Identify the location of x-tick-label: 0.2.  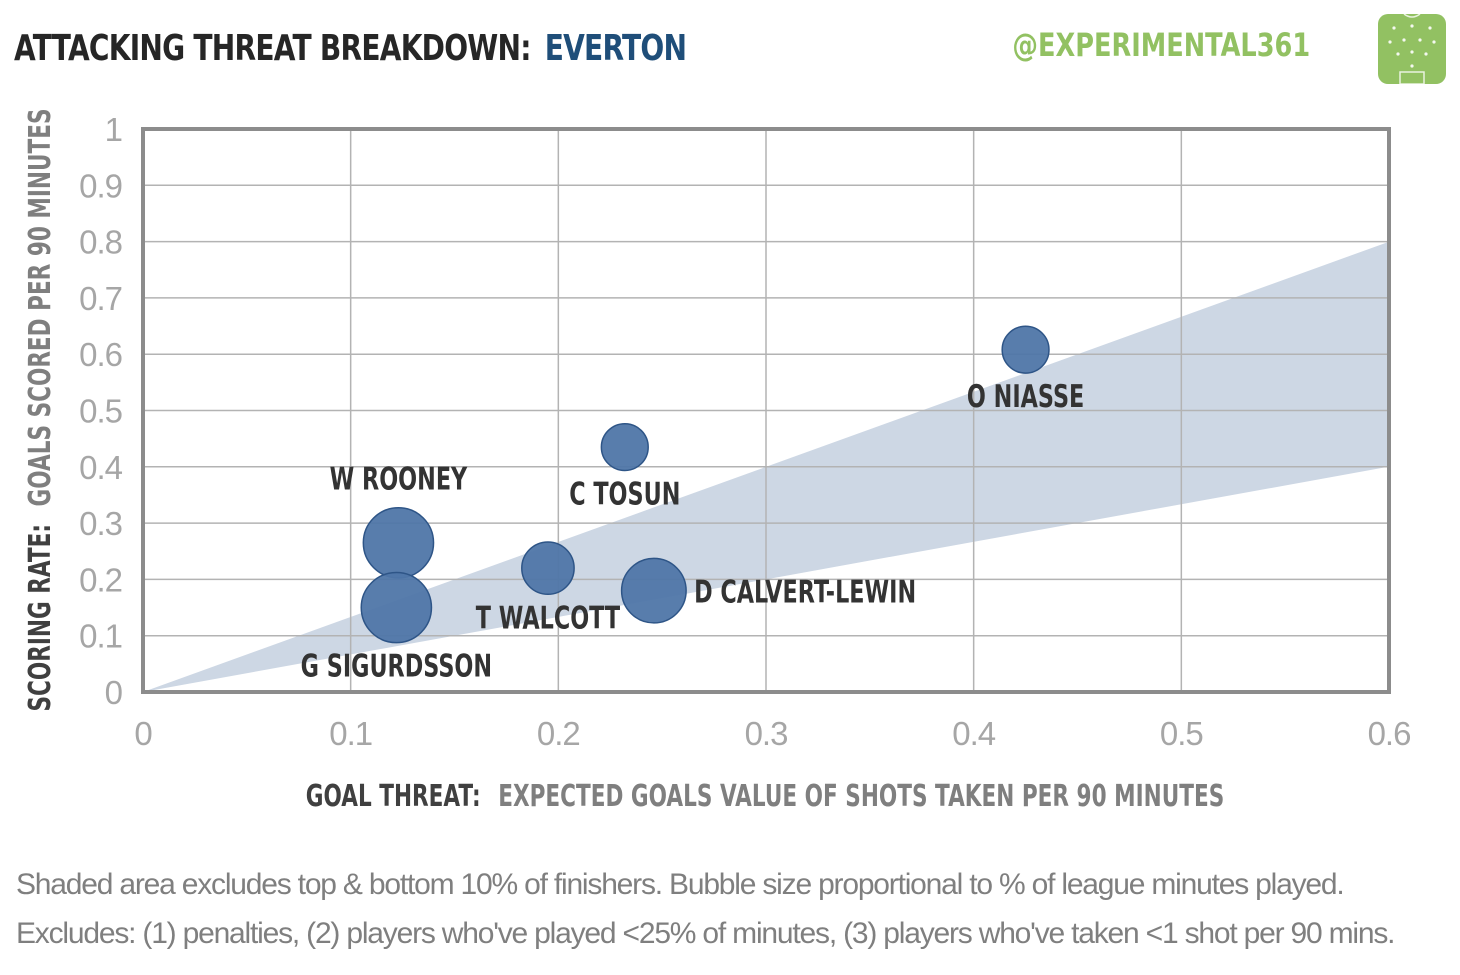
(558, 733).